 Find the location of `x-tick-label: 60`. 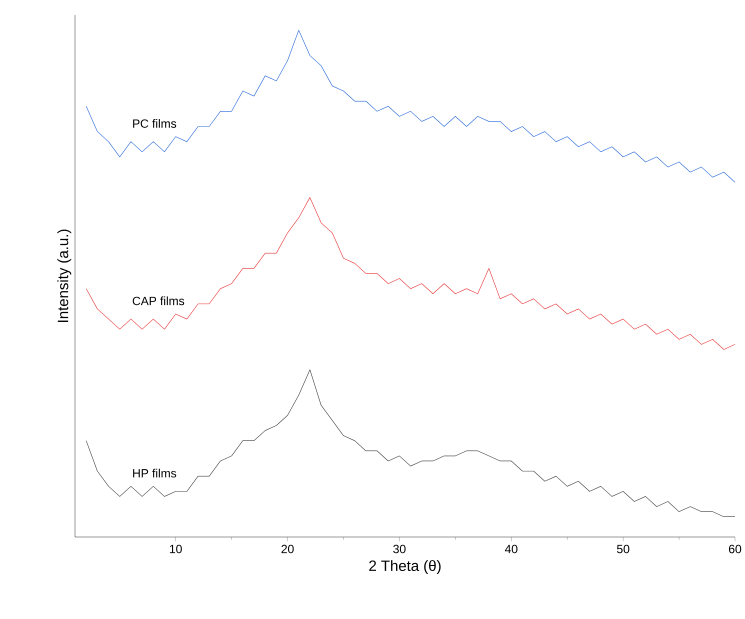

x-tick-label: 60 is located at coordinates (735, 549).